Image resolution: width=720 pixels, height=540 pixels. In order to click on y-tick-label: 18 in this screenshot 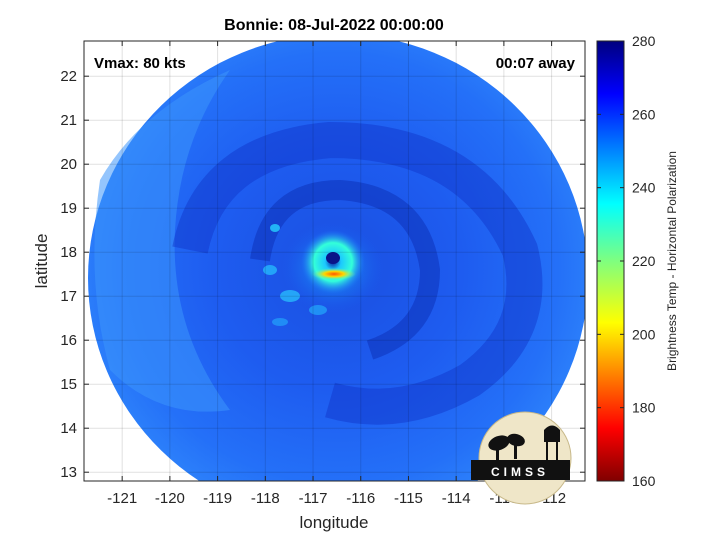, I will do `click(68, 252)`.